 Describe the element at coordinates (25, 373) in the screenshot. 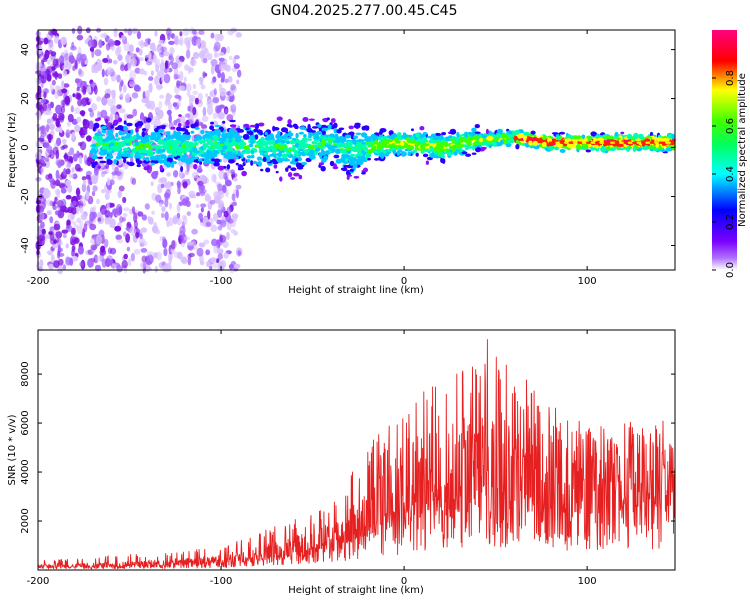

I see `snr-y-tick-label: 8000` at that location.